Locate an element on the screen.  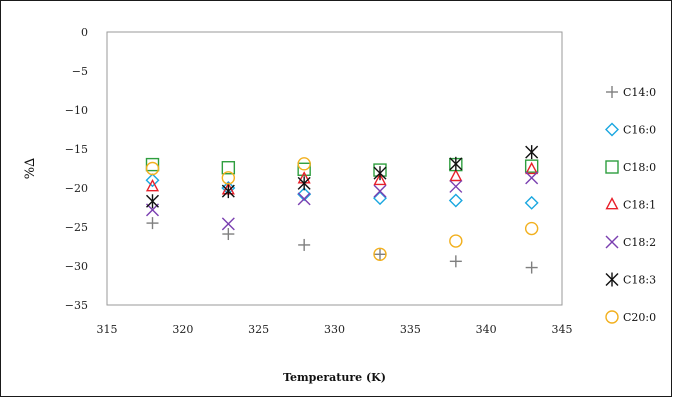
legend-label-c18-0: C18:0 is located at coordinates (639, 167).